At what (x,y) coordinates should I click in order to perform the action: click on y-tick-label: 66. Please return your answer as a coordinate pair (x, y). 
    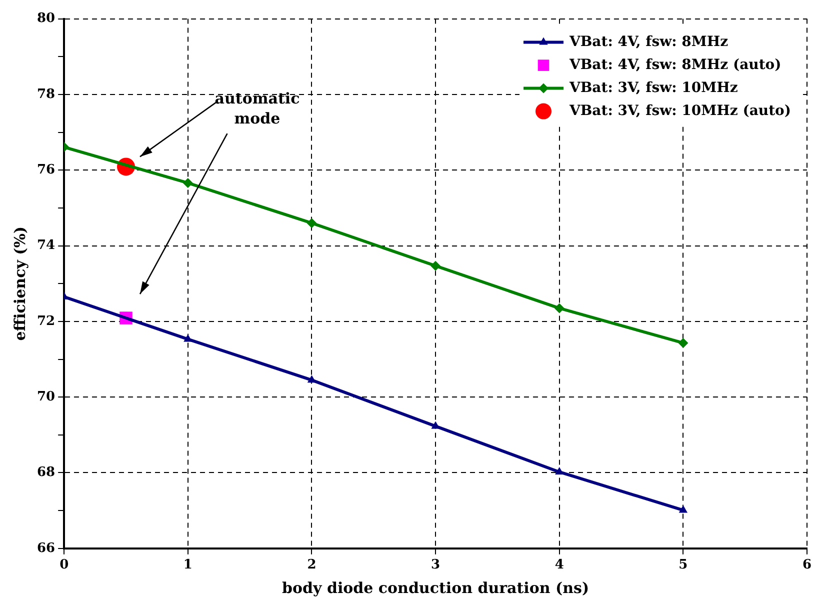
    Looking at the image, I should click on (46, 548).